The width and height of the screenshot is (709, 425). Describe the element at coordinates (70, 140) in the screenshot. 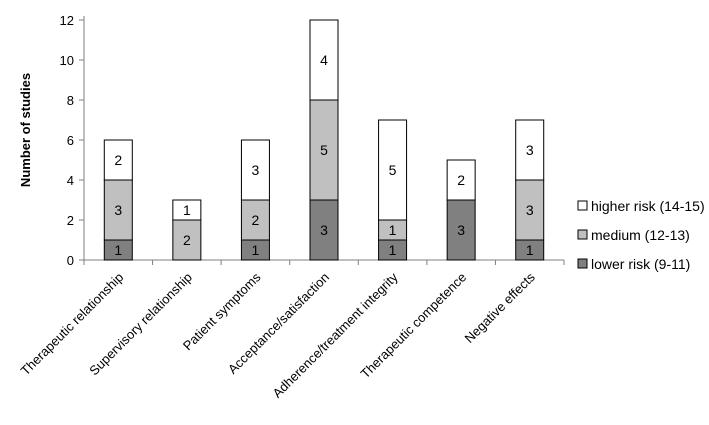

I see `y-tick-label: 6` at that location.